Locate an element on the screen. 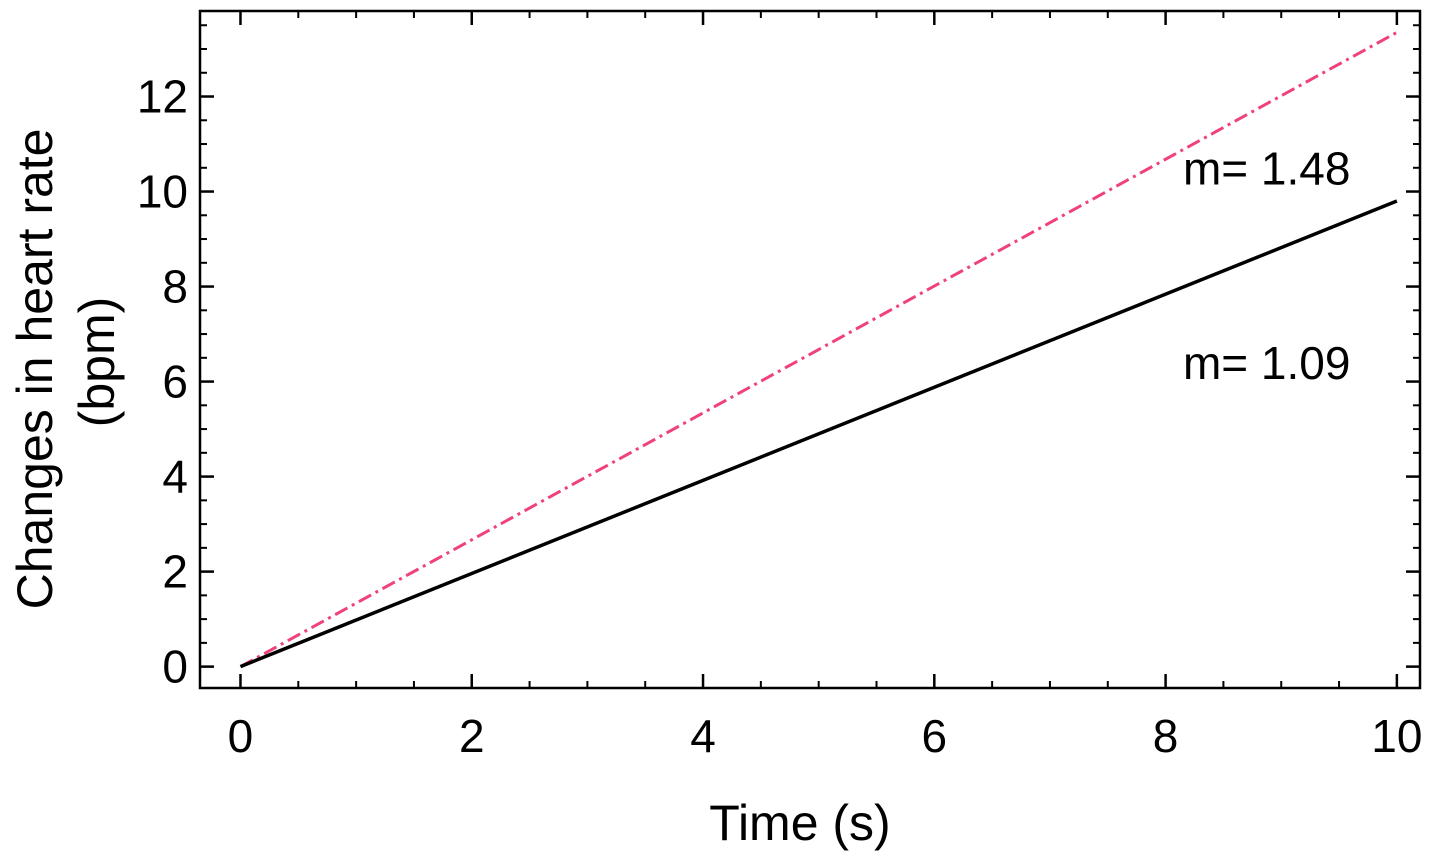  y-tick-labels: 0 2 4 6 8 10 12 is located at coordinates (162, 382).